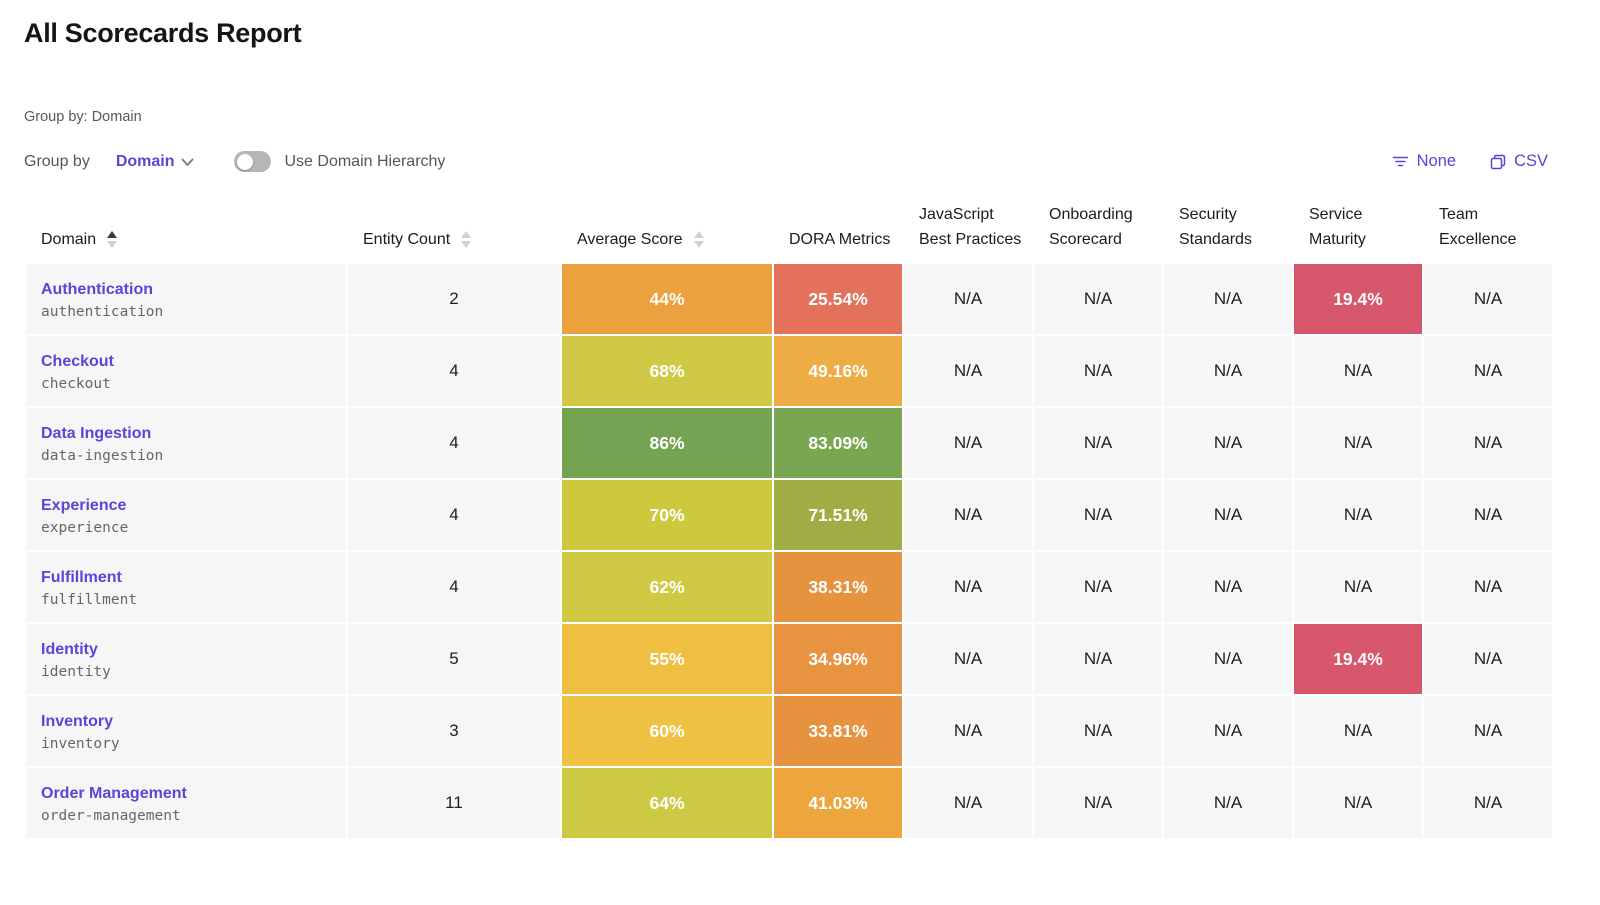 The height and width of the screenshot is (905, 1600). Describe the element at coordinates (102, 455) in the screenshot. I see `domain-slug: data-ingestion` at that location.